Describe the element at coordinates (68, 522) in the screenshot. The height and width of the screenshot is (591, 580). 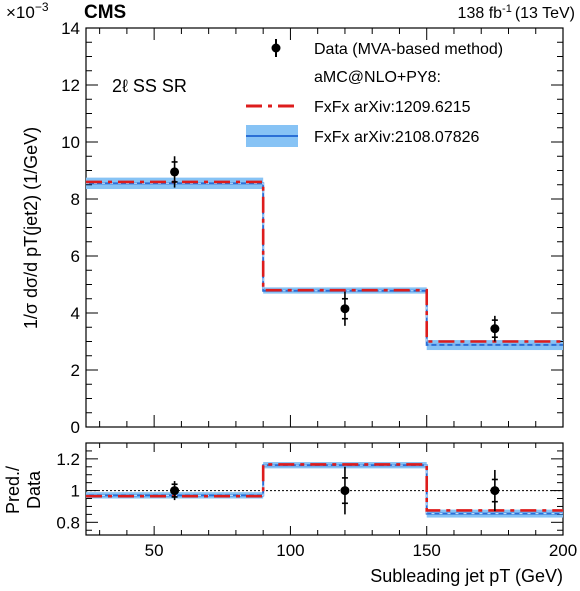
I see `ratio-ytick-label: 0.8` at that location.